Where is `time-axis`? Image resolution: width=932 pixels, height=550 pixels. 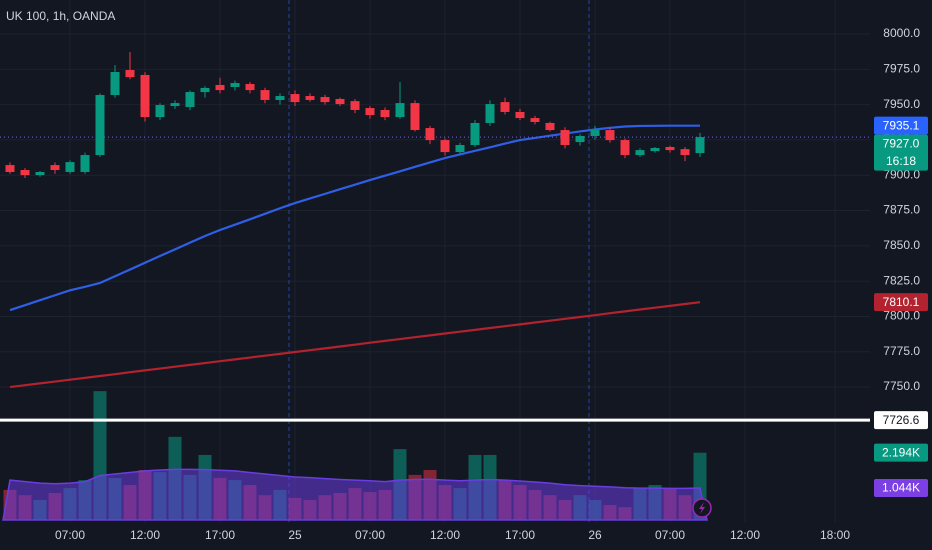 time-axis is located at coordinates (466, 536).